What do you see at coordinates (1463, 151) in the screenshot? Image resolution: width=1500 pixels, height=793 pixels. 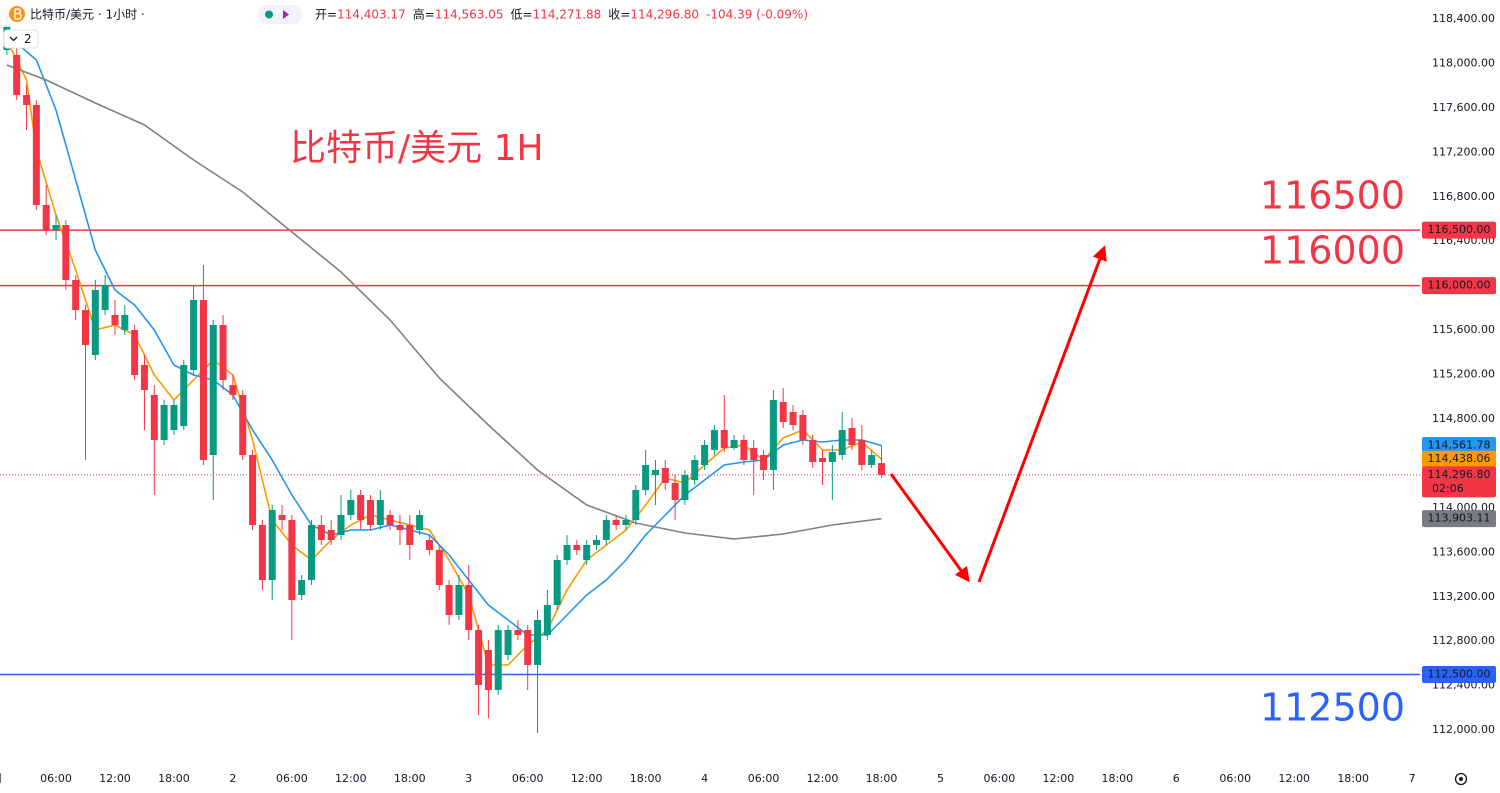 I see `y-tick-label: 117,200.00` at bounding box center [1463, 151].